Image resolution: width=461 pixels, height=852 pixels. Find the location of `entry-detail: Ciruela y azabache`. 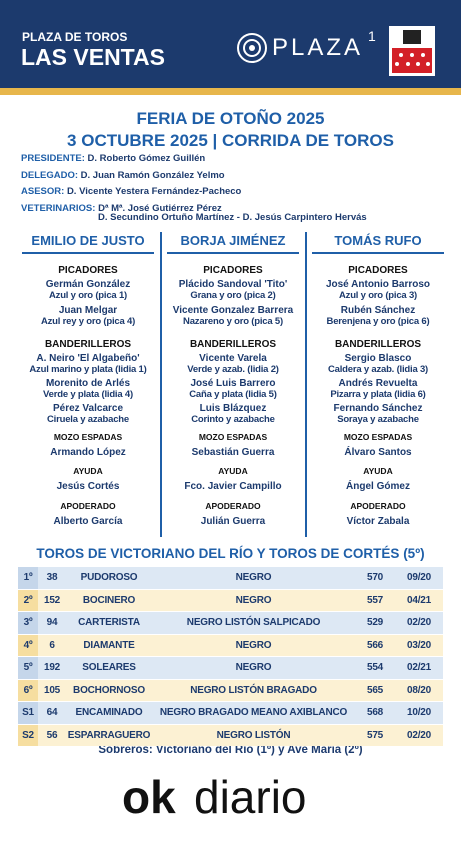

entry-detail: Ciruela y azabache is located at coordinates (88, 419).